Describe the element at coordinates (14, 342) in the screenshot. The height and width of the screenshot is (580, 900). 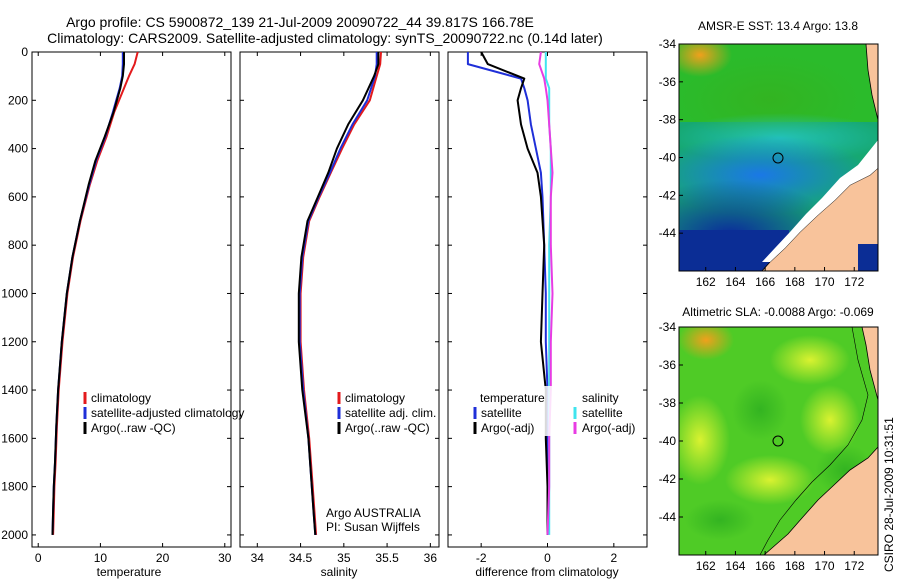
I see `temperature-ytick-label: 1200` at that location.